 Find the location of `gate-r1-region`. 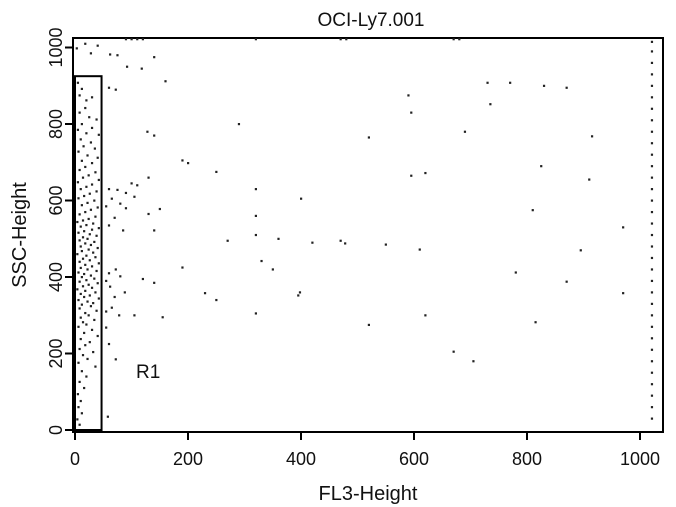

gate-r1-region is located at coordinates (88, 253).